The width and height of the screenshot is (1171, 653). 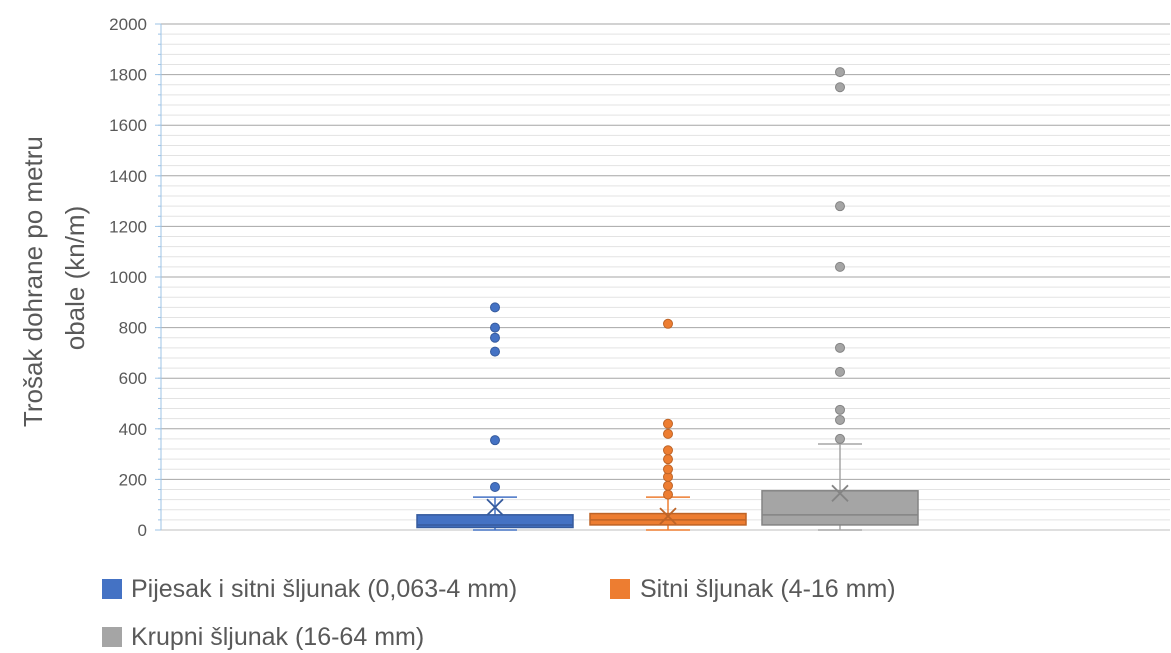 I want to click on y-tick-label: 0, so click(x=142, y=530).